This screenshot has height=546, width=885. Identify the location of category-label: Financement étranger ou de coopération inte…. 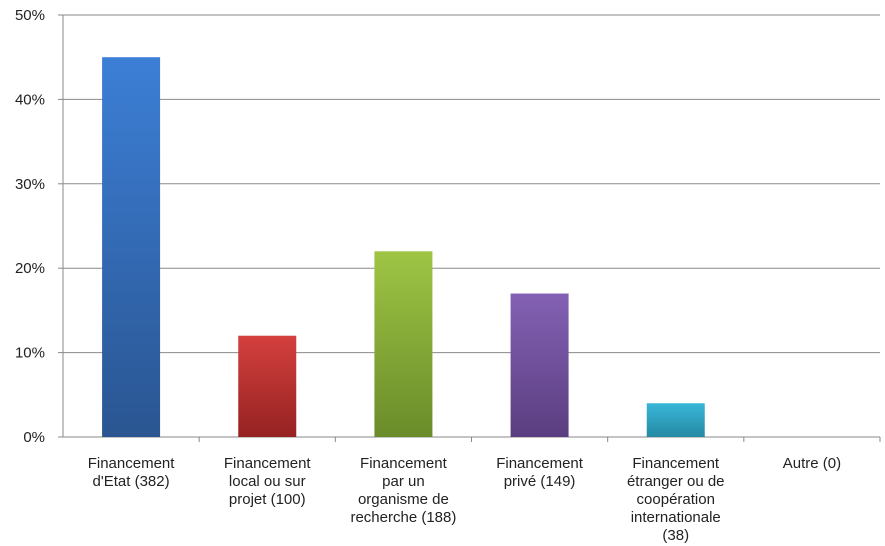
(676, 499).